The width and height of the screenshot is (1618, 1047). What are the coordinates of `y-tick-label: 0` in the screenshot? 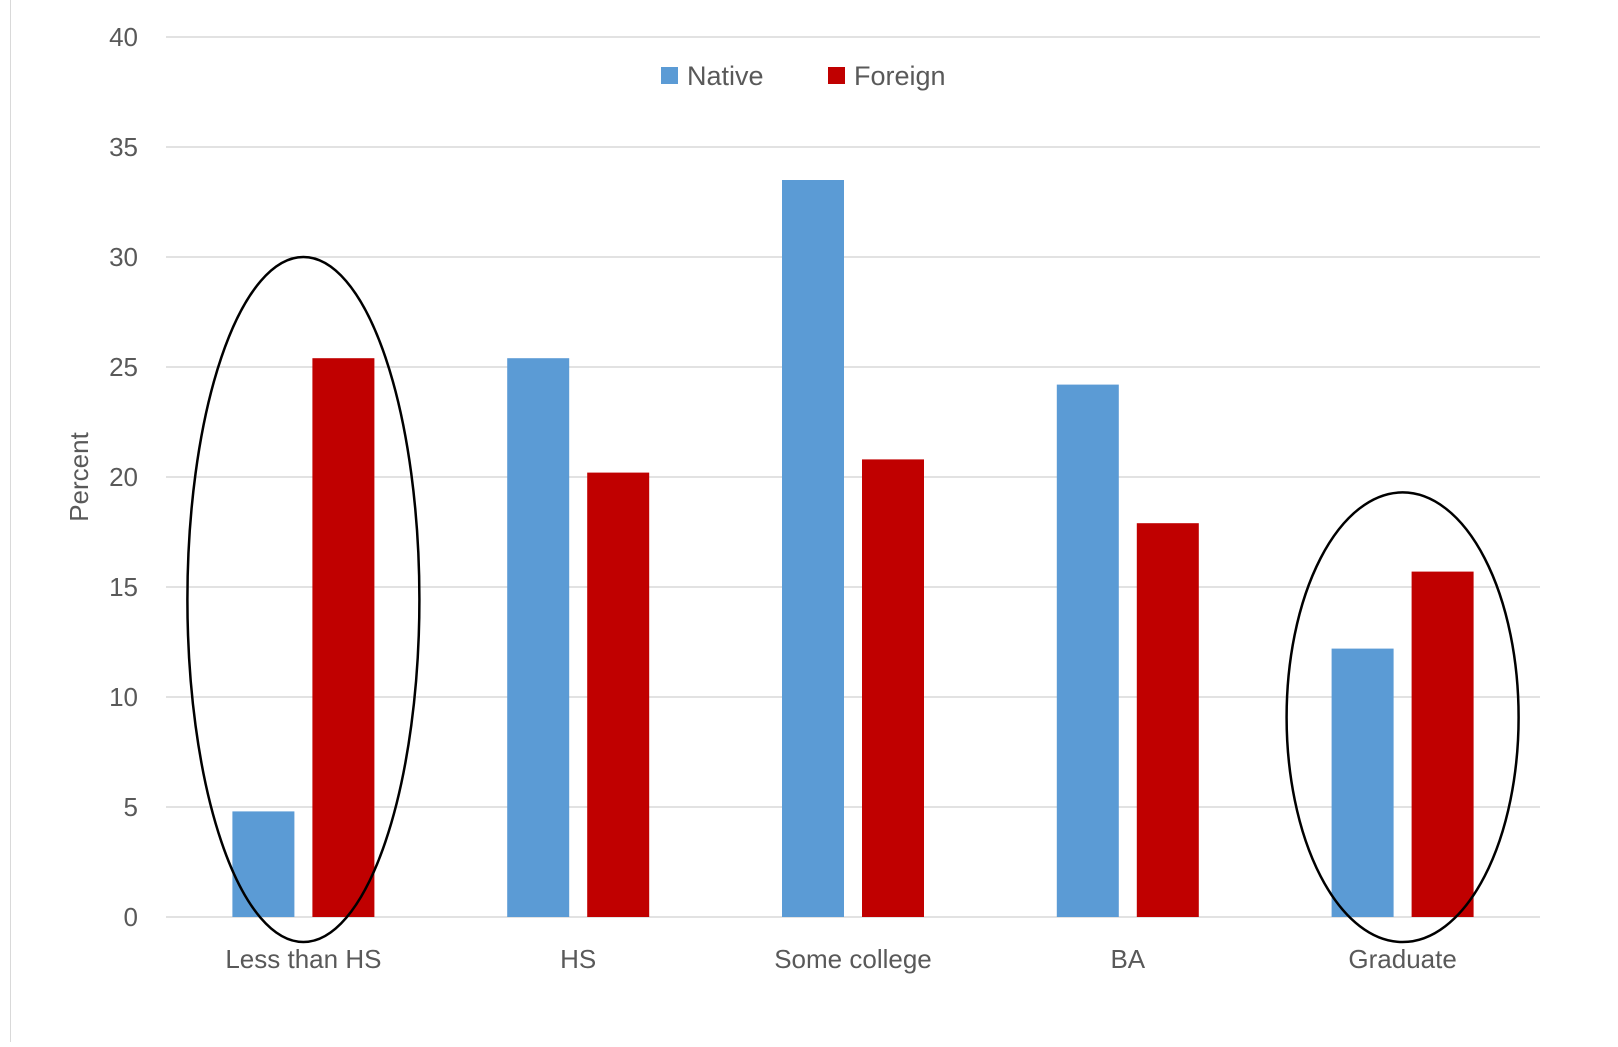 It's located at (131, 917).